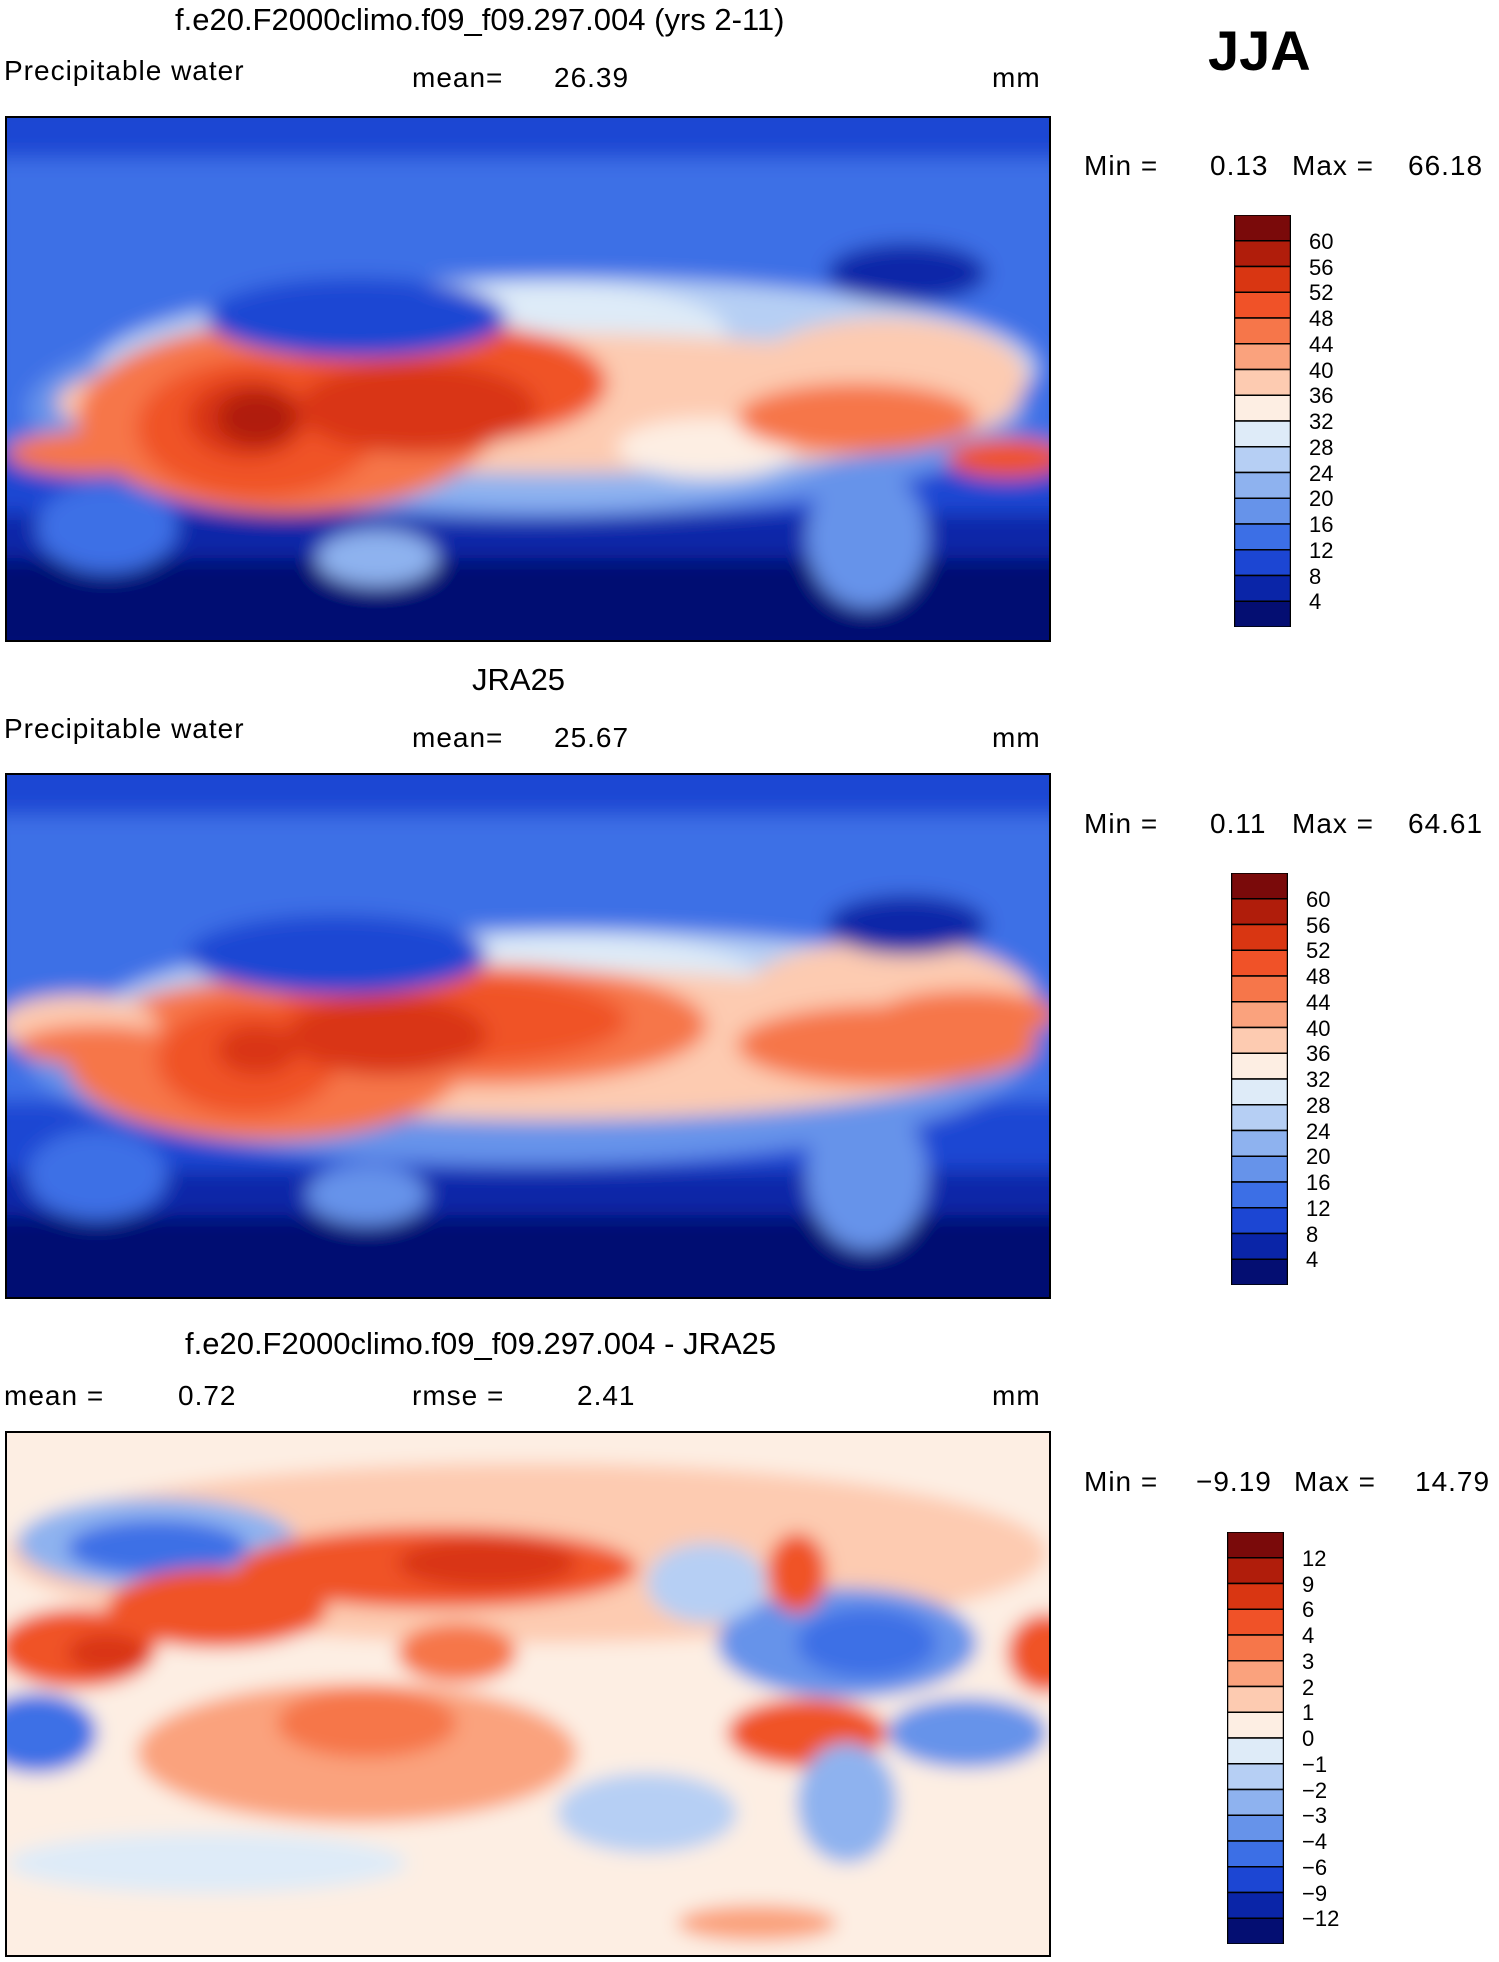  What do you see at coordinates (458, 1395) in the screenshot?
I see `panel-3-rmse-label: rmse =` at bounding box center [458, 1395].